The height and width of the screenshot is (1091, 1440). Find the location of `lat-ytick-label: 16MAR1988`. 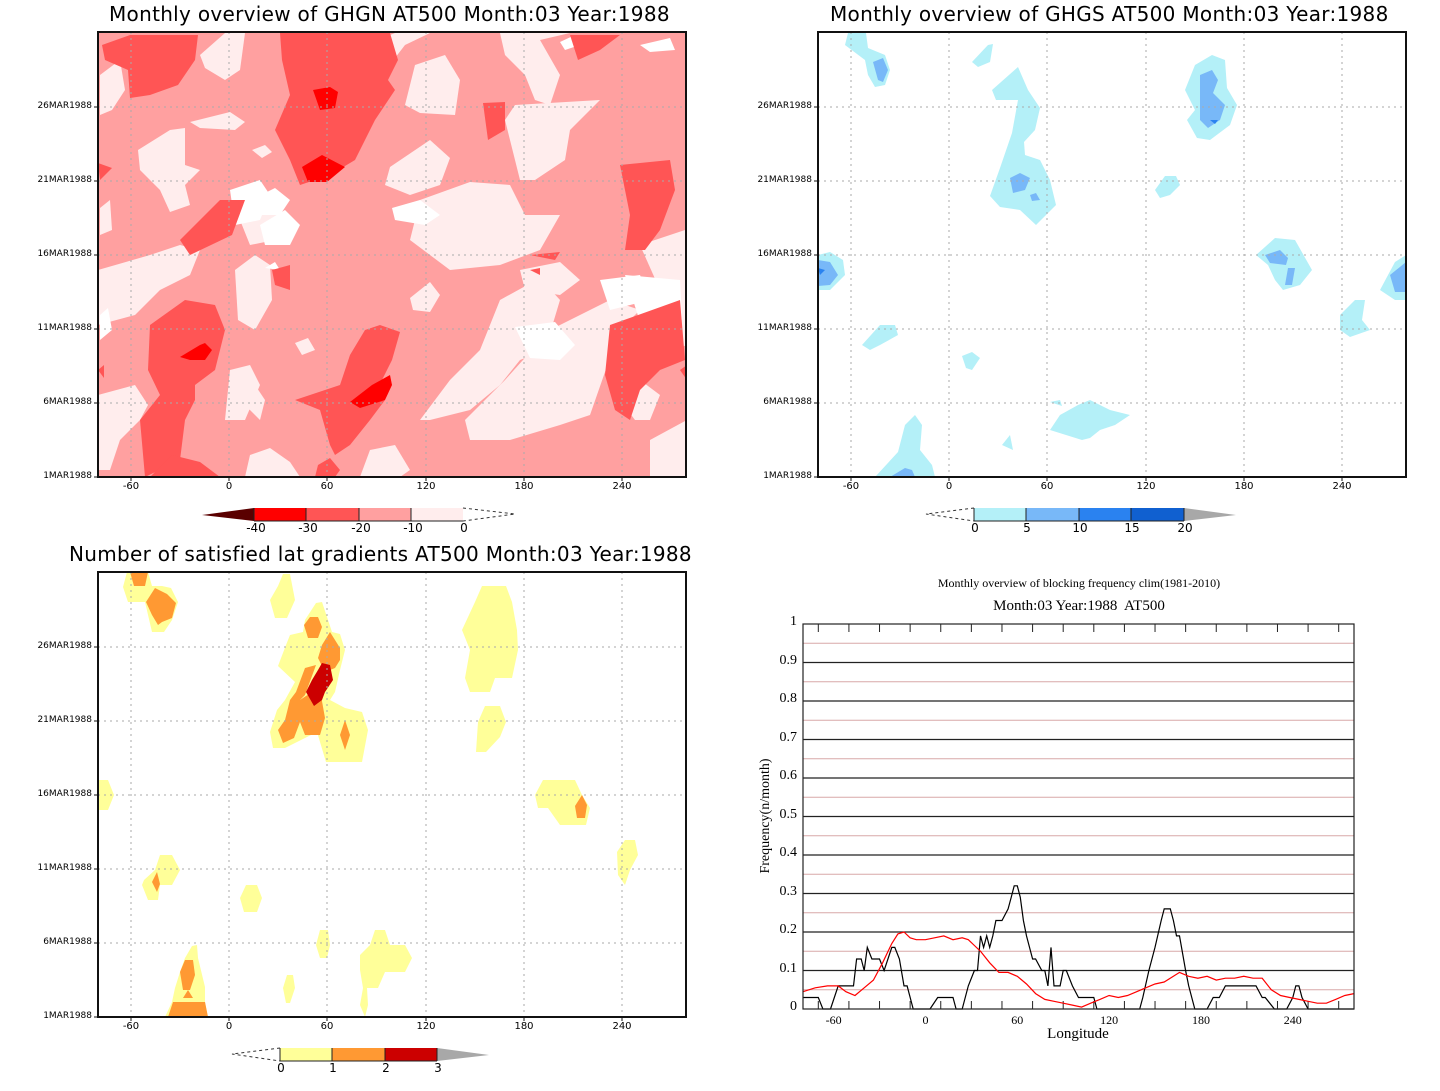

lat-ytick-label: 16MAR1988 is located at coordinates (64, 794).